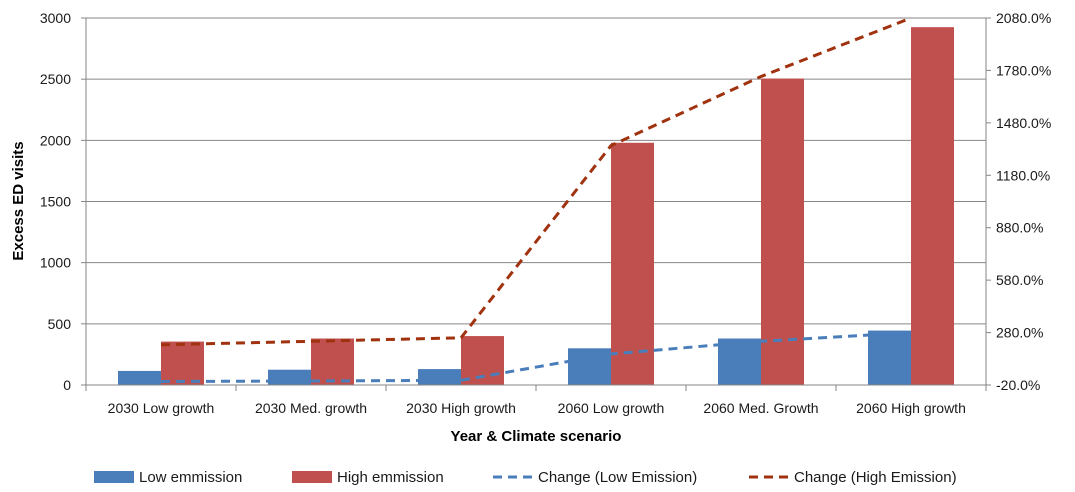 This screenshot has width=1075, height=492. I want to click on y2-tick-label: 580.0%, so click(1019, 280).